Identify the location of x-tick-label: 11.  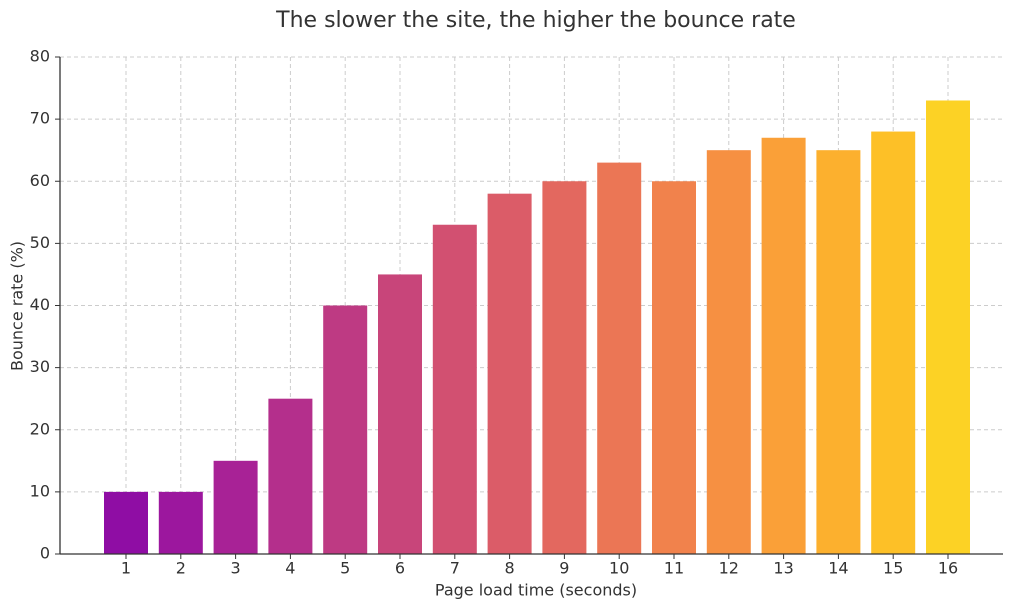
(674, 568).